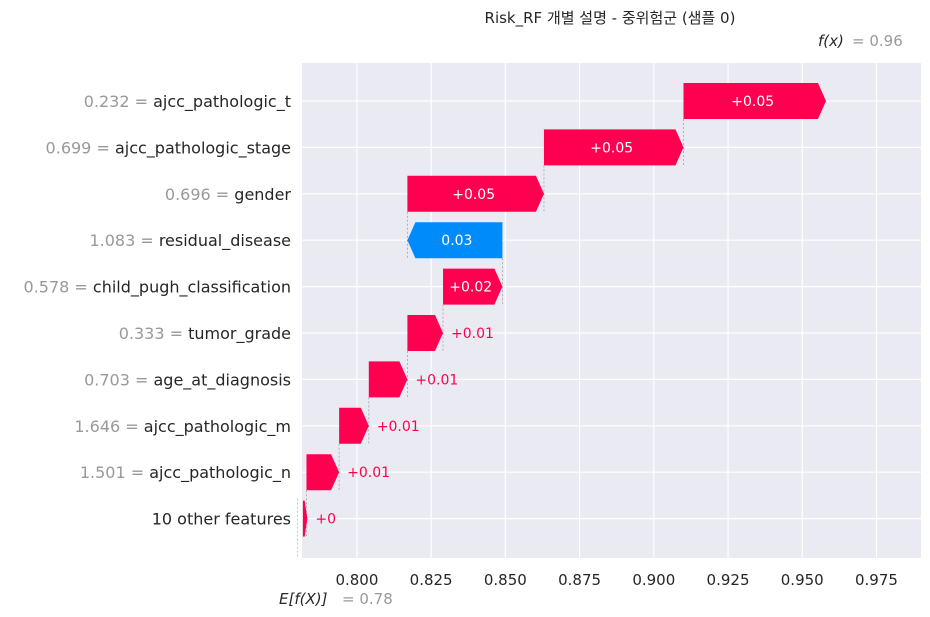 The height and width of the screenshot is (617, 930). Describe the element at coordinates (80, 147) in the screenshot. I see `feature-value: 0.699 =` at that location.